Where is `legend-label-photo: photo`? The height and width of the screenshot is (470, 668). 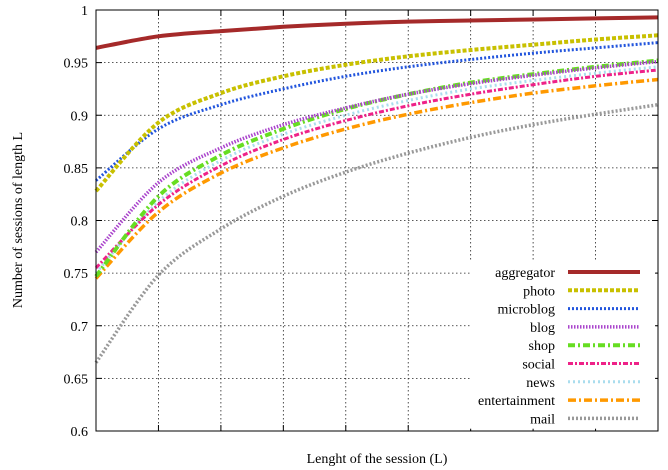 legend-label-photo: photo is located at coordinates (539, 291).